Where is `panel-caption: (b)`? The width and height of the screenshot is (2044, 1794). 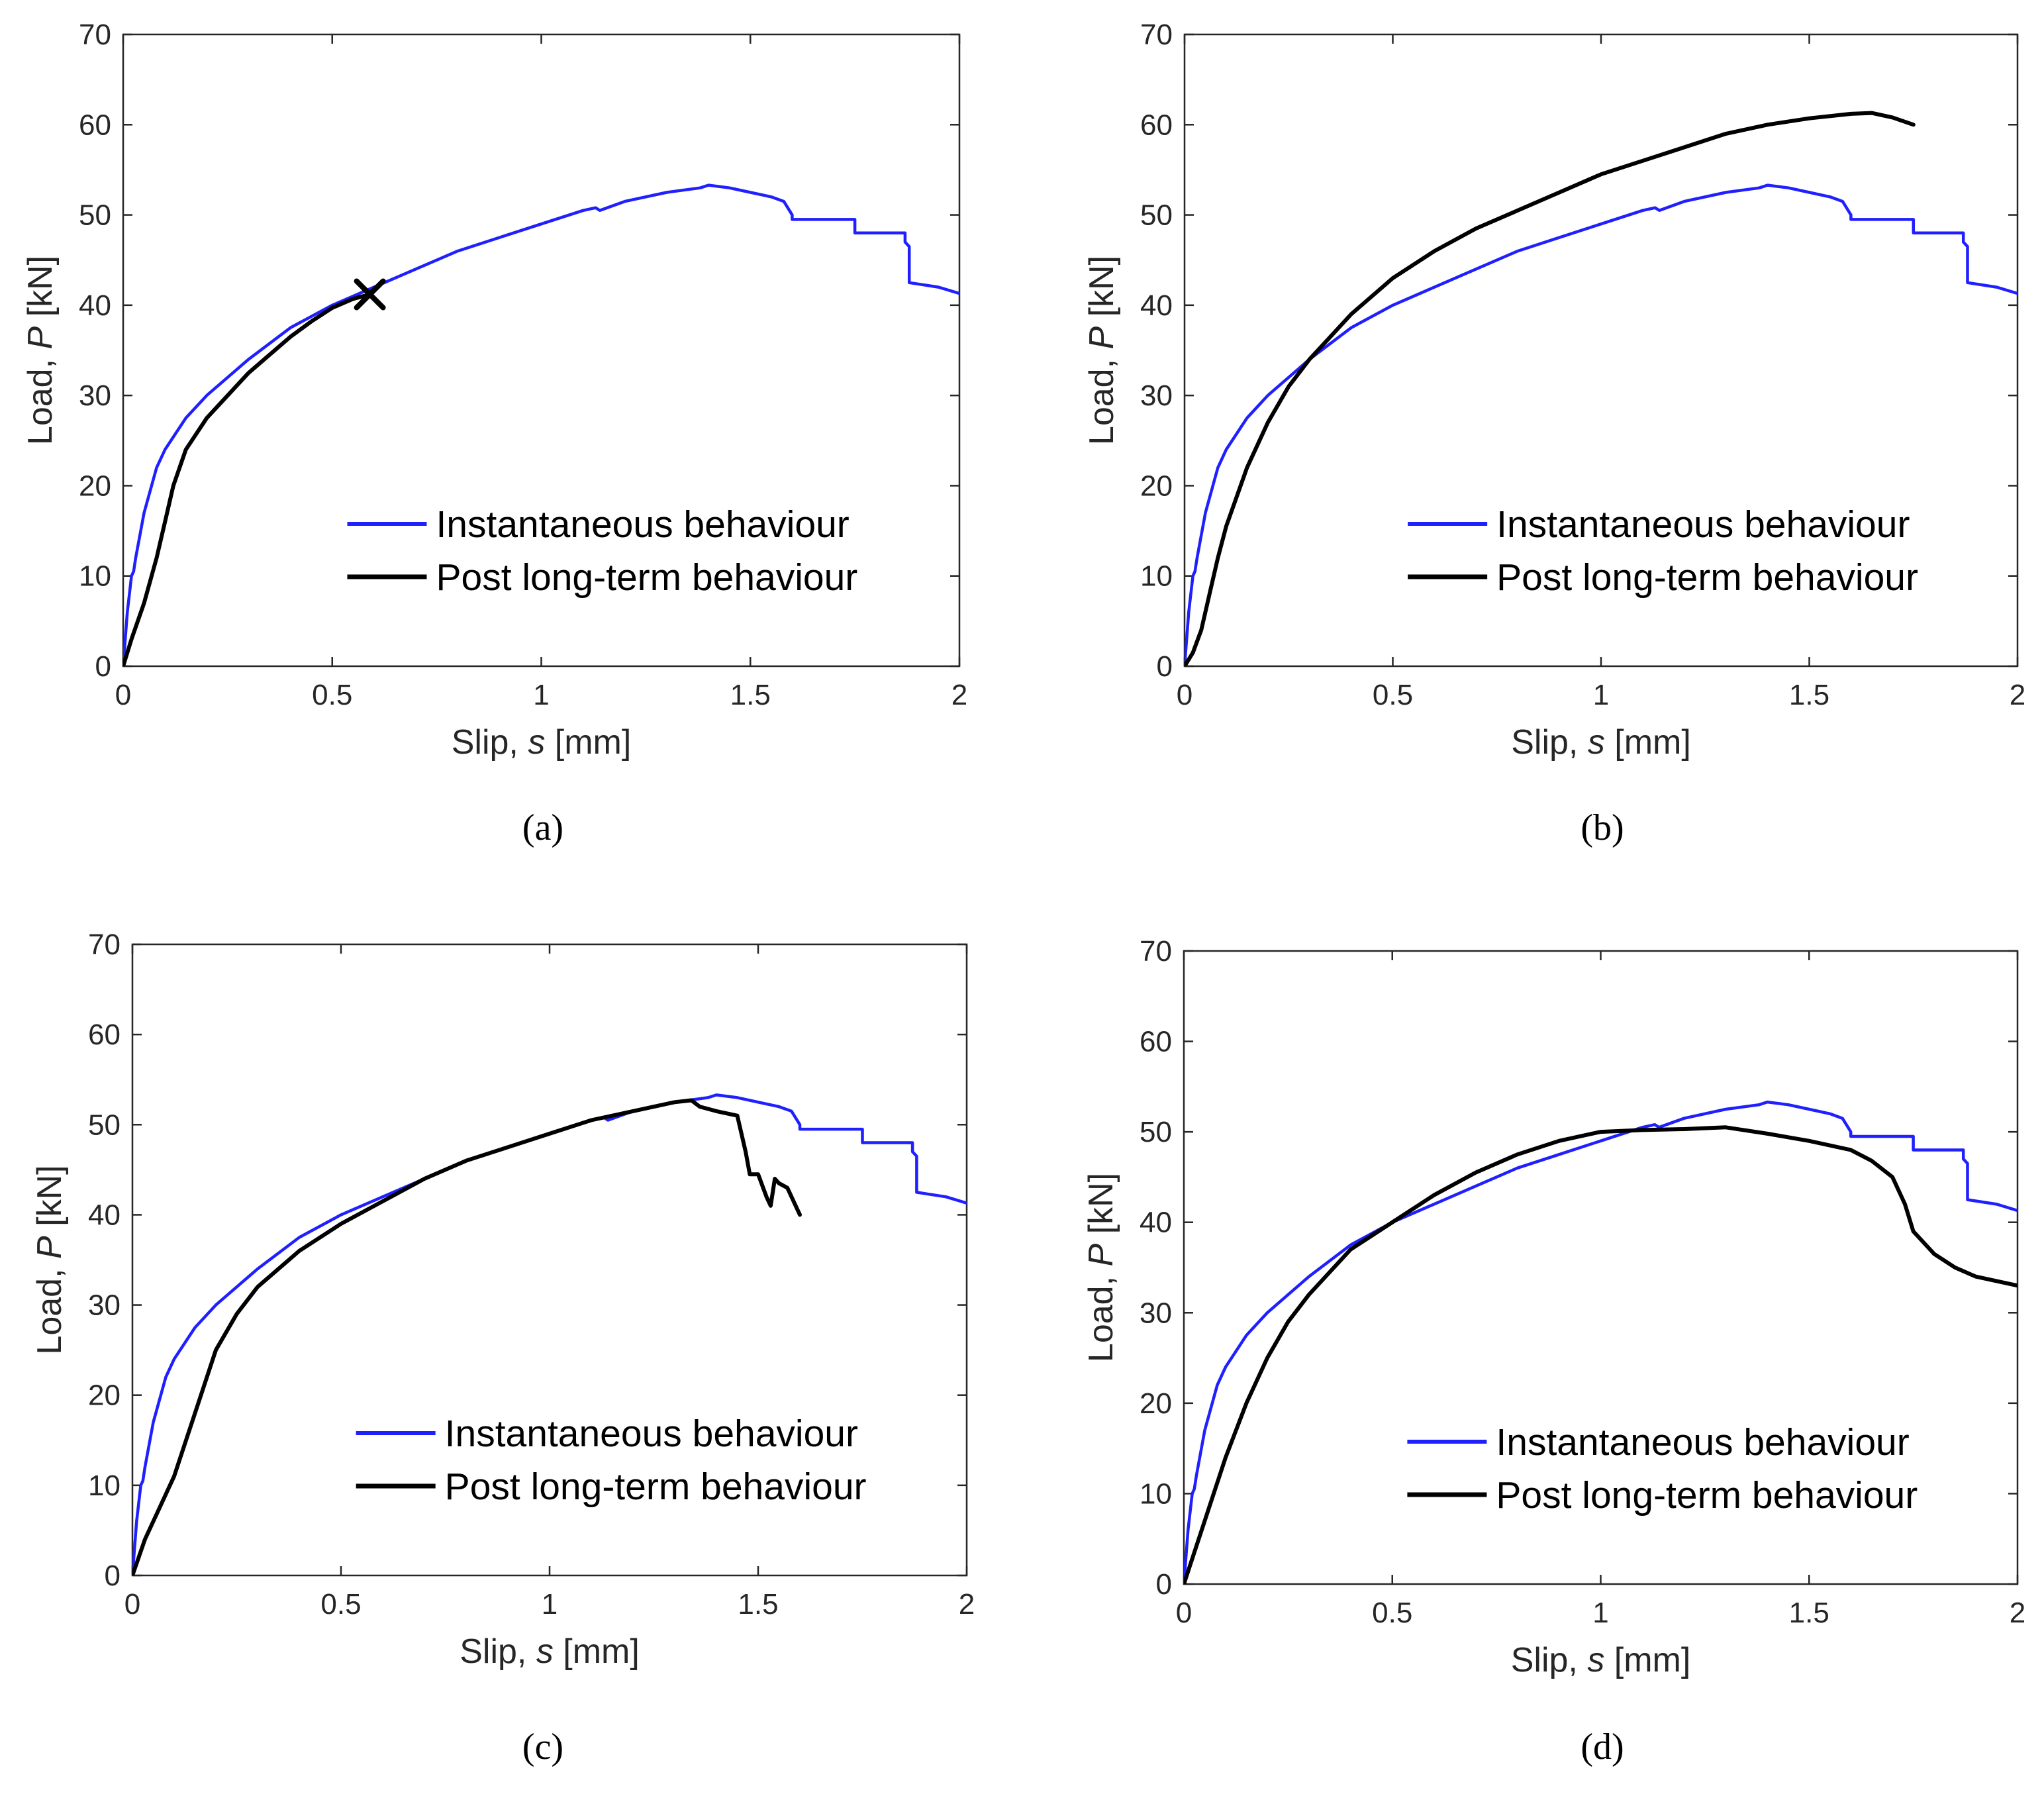
panel-caption: (b) is located at coordinates (1602, 827).